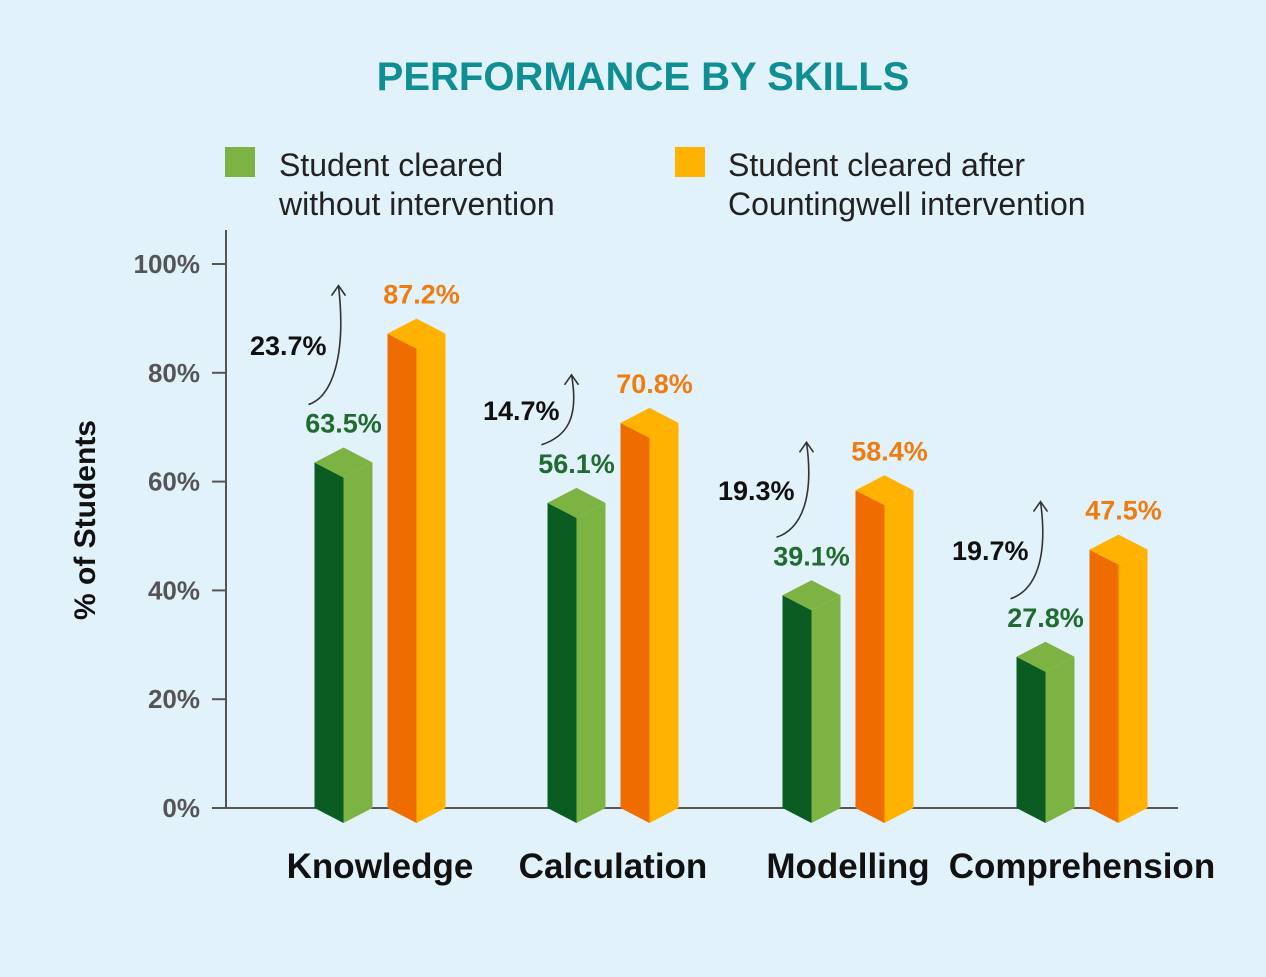 The image size is (1266, 977). I want to click on improvement-label: 19.7%, so click(990, 551).